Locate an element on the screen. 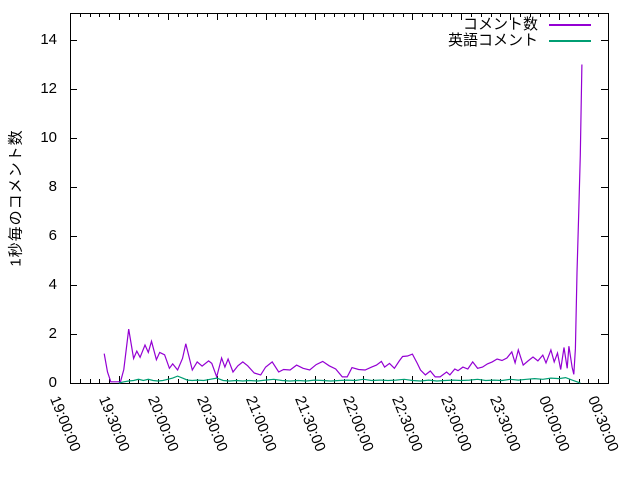  english-comments-series-line is located at coordinates (349, 379).